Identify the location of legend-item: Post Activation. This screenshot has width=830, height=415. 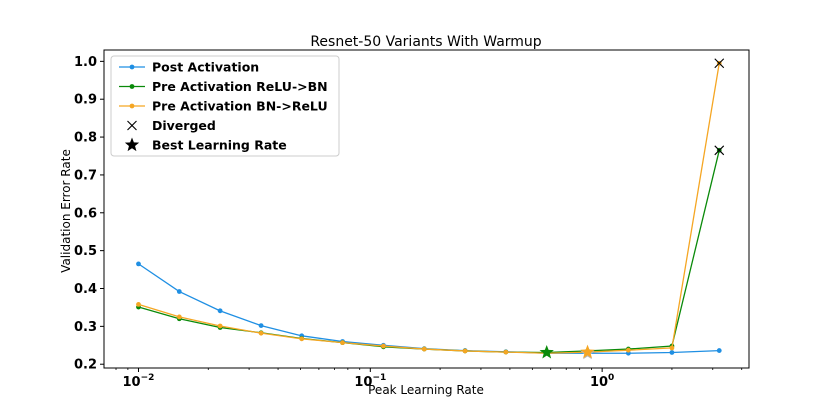
(189, 67).